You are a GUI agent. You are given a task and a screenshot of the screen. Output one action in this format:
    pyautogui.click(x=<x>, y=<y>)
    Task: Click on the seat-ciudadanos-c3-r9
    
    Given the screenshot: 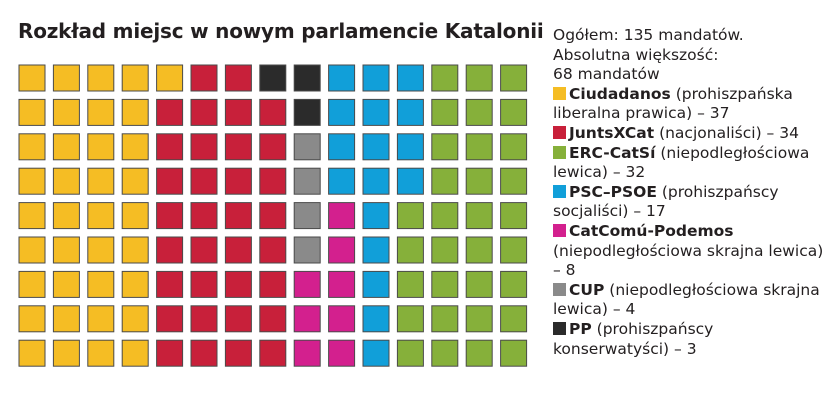 What is the action you would take?
    pyautogui.click(x=101, y=353)
    